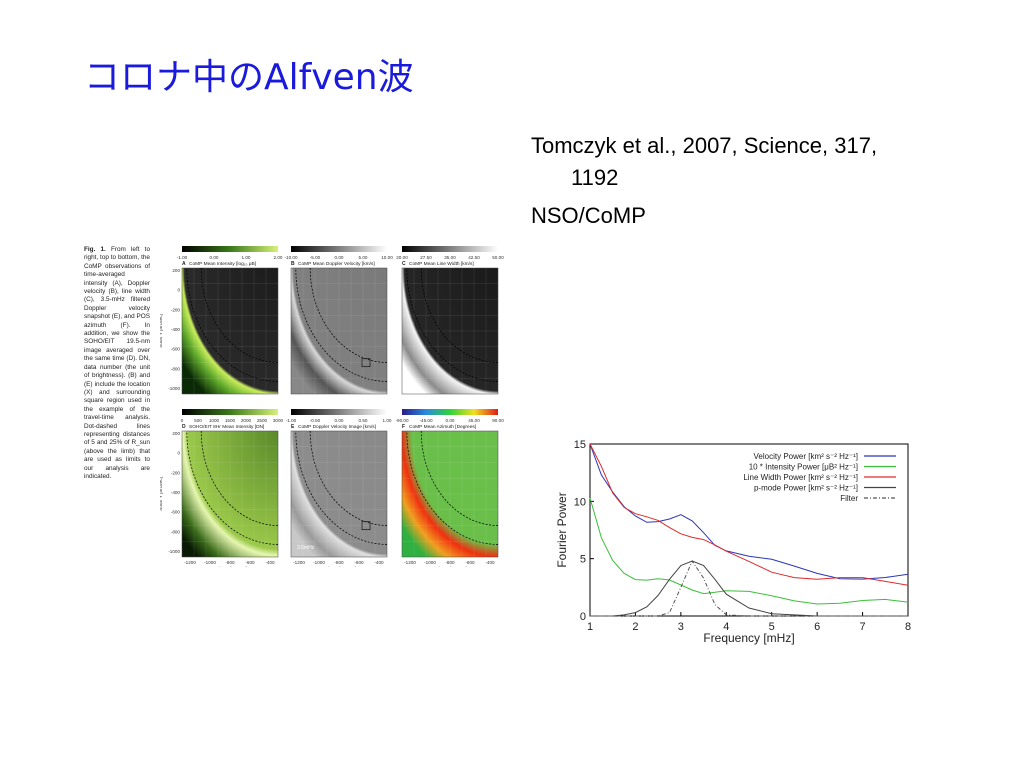 The width and height of the screenshot is (1024, 768). I want to click on panel-title: CoMP Mean Intensity [log₁₀ μB], so click(222, 264).